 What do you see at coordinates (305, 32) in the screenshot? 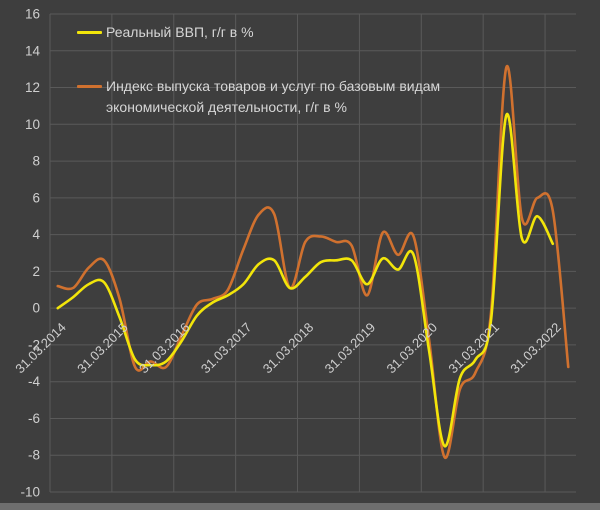
I see `legend-item-real-gdp: Реальный ВВП, г/г в %` at bounding box center [305, 32].